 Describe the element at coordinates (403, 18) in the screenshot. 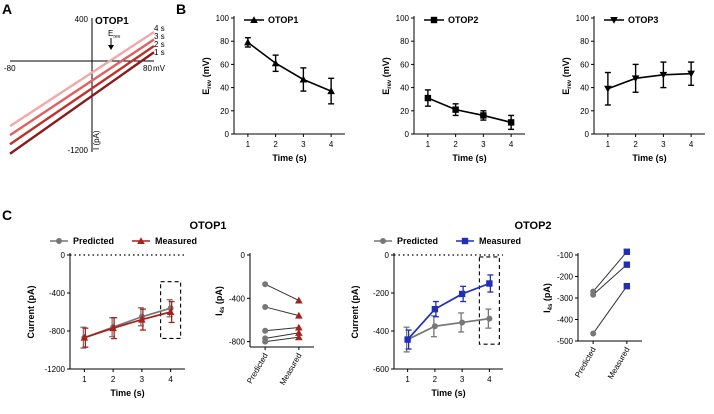

I see `B2-ytick-label: 100` at that location.